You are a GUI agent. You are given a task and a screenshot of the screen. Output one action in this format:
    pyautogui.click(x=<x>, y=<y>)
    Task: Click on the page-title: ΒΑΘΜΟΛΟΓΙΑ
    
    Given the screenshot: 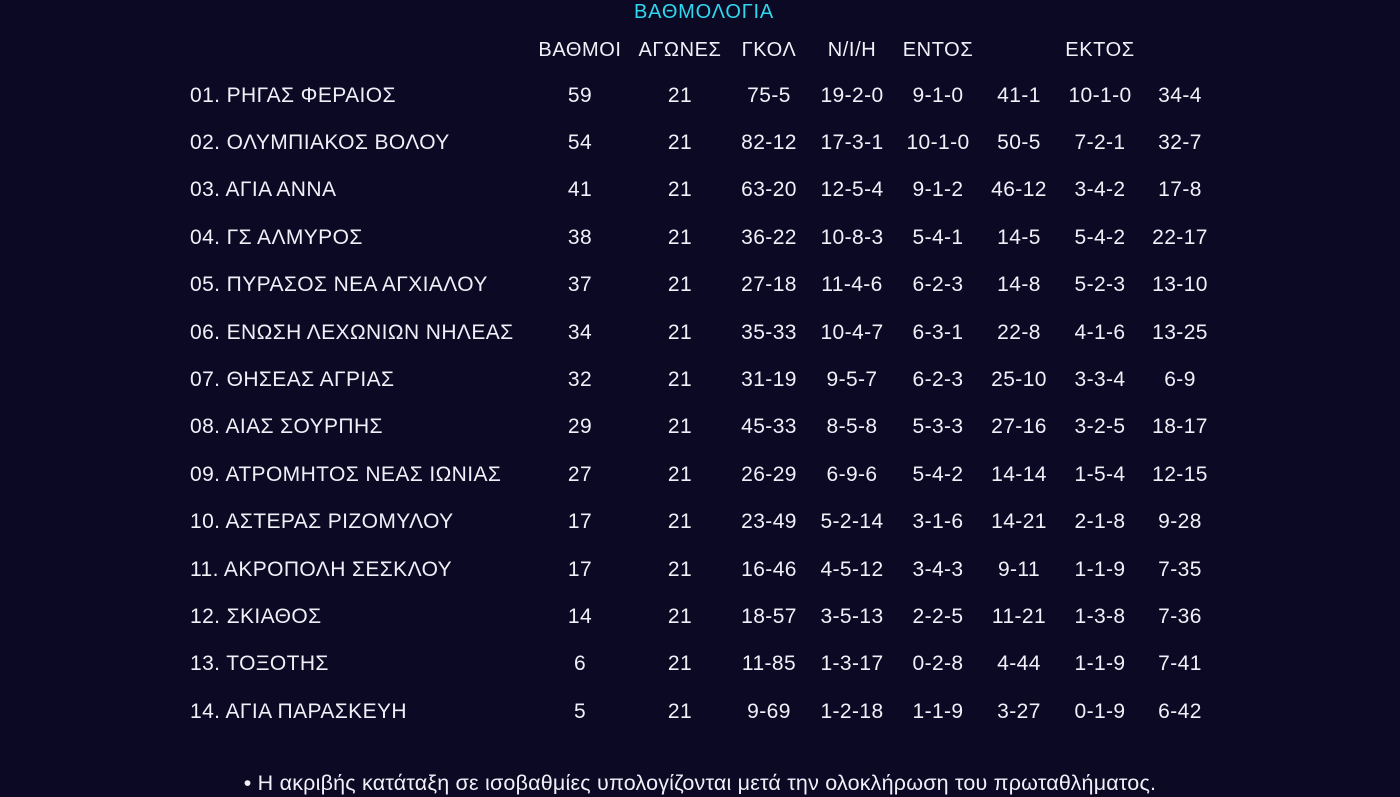 What is the action you would take?
    pyautogui.click(x=704, y=12)
    